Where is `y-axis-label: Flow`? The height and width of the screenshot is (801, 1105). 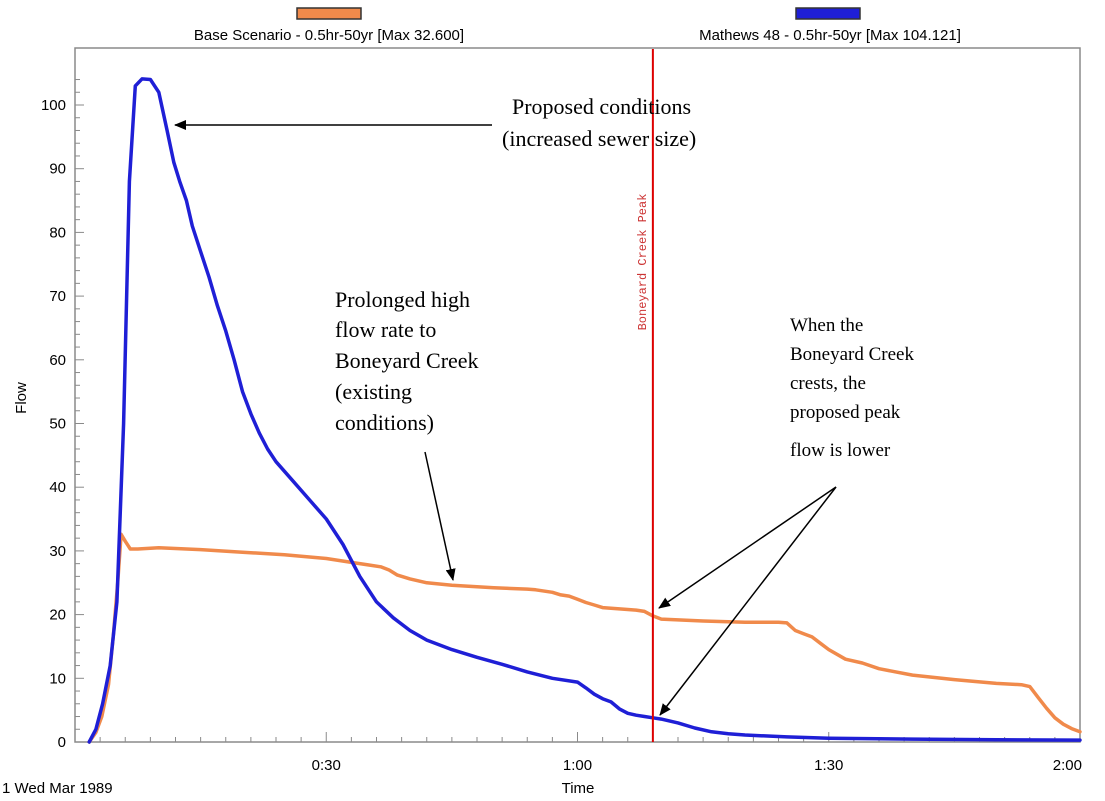 y-axis-label: Flow is located at coordinates (21, 398).